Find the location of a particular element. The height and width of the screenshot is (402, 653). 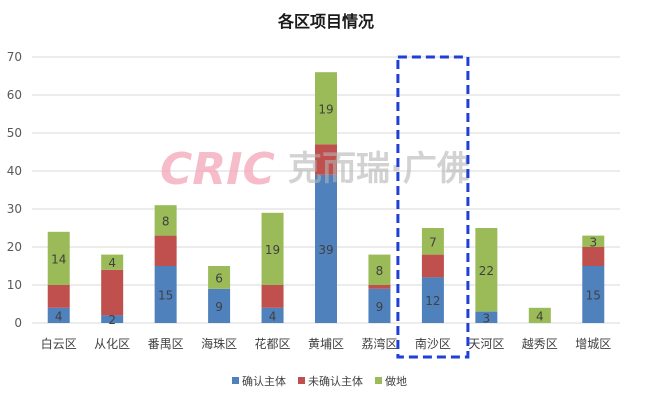

y-tick-label: 20 is located at coordinates (14, 247).